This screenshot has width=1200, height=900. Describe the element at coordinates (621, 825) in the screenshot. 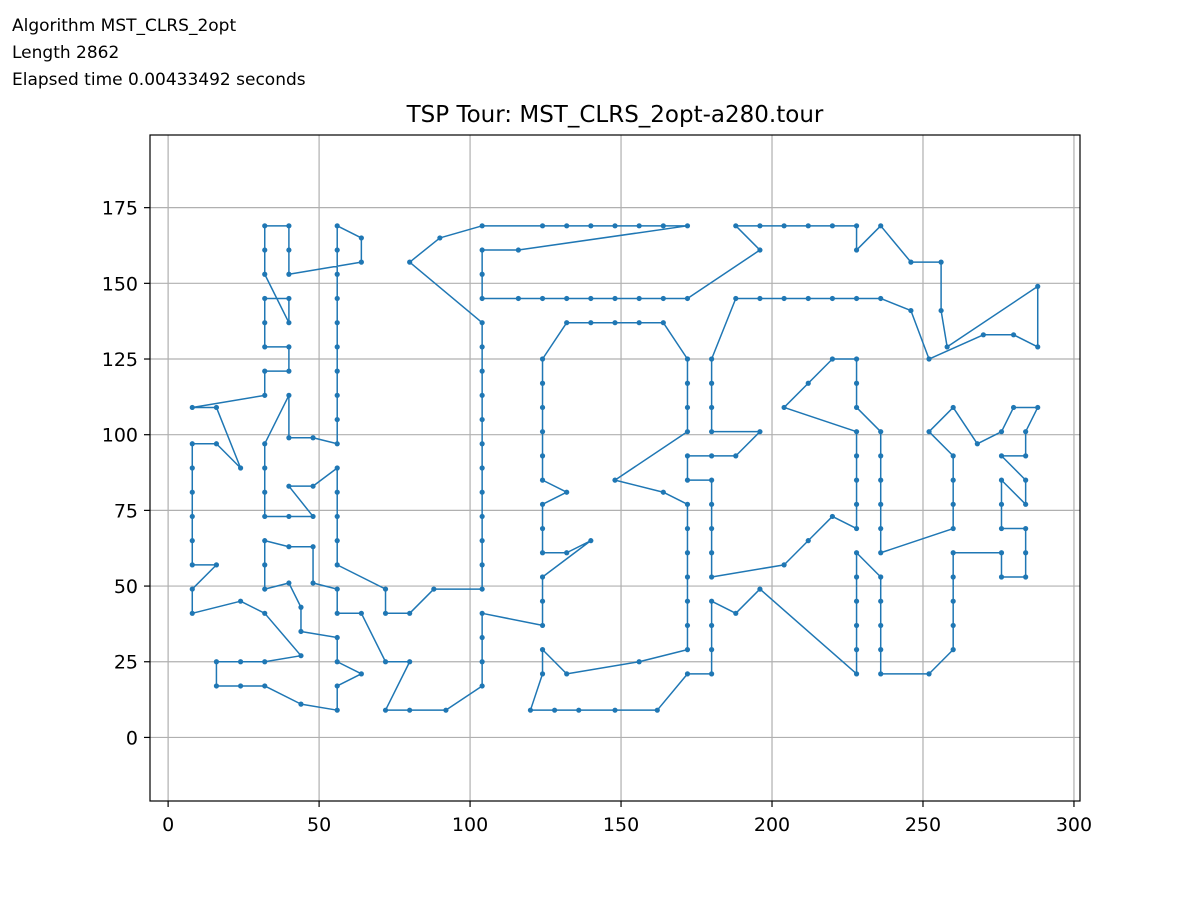

I see `x-tick-label: 150` at that location.